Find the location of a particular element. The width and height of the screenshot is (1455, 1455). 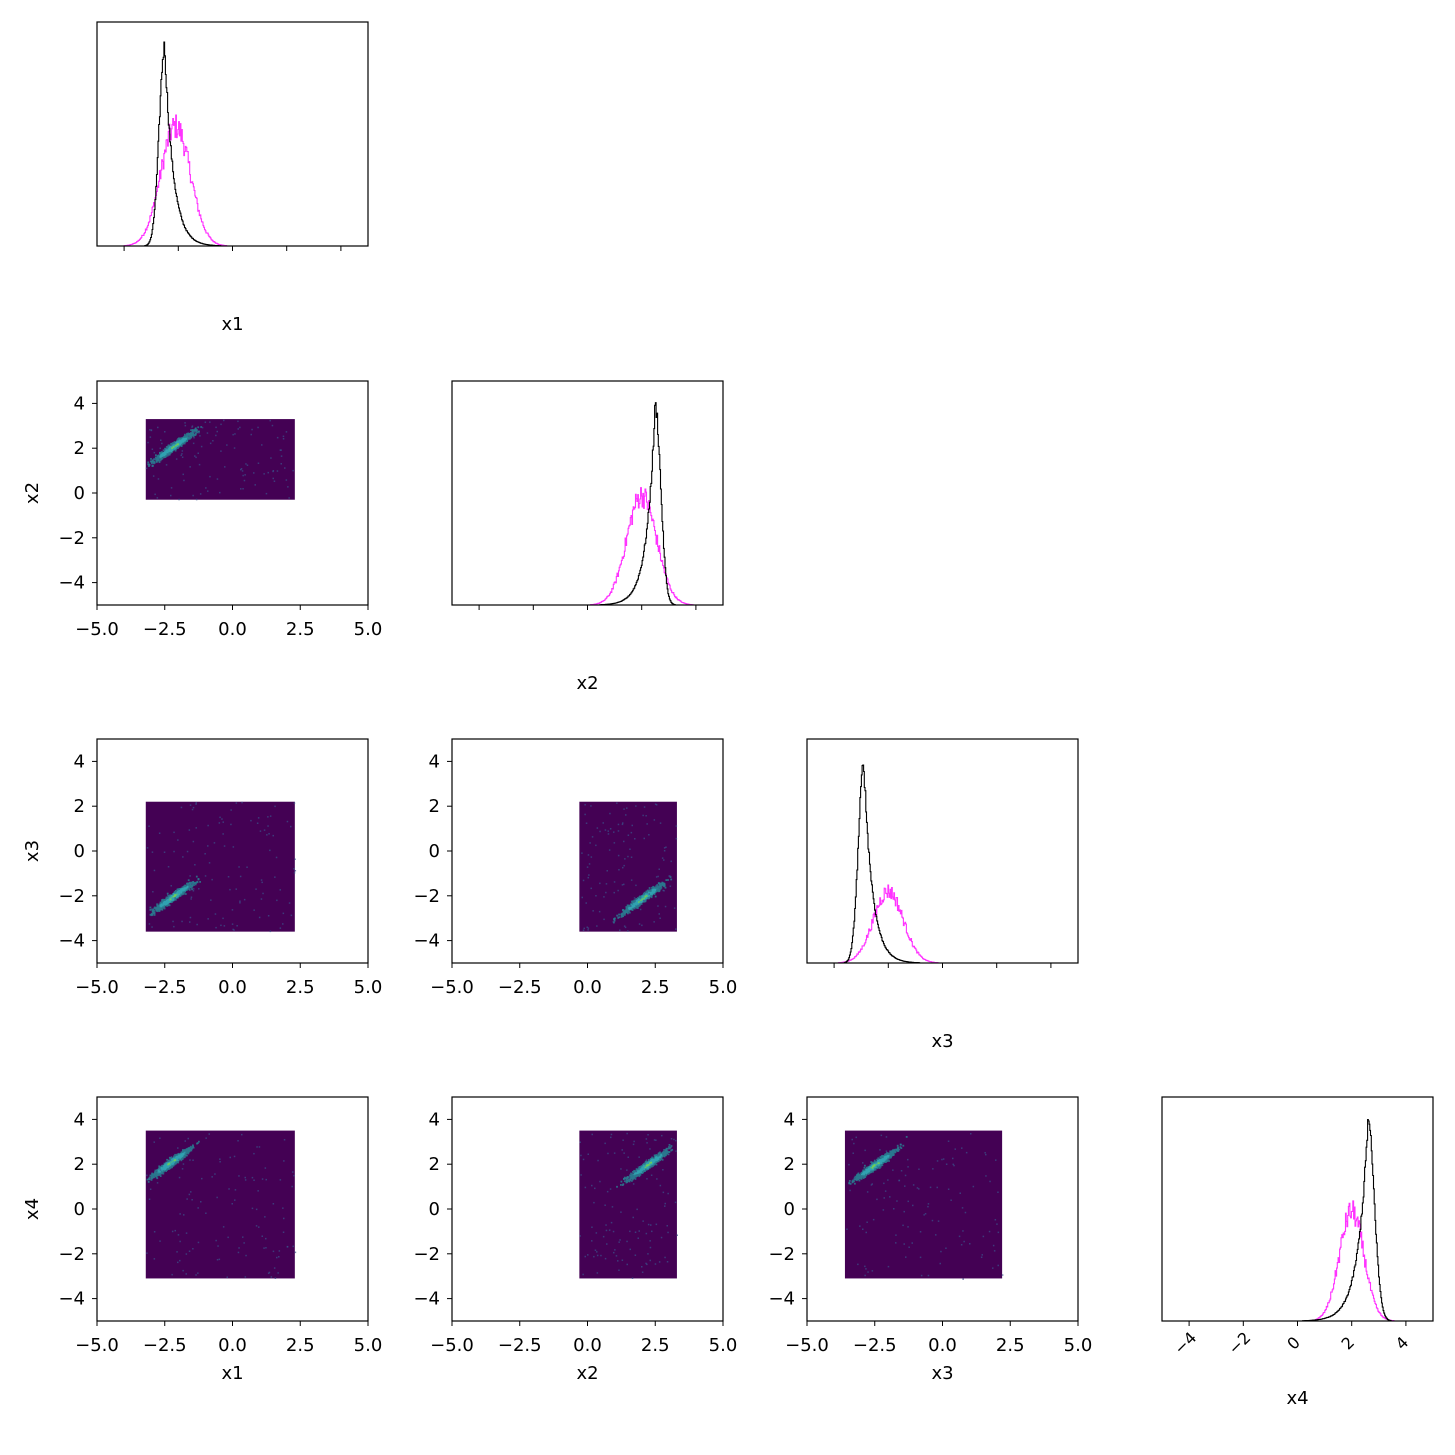

x-tick-label: −2.5 is located at coordinates (165, 629).